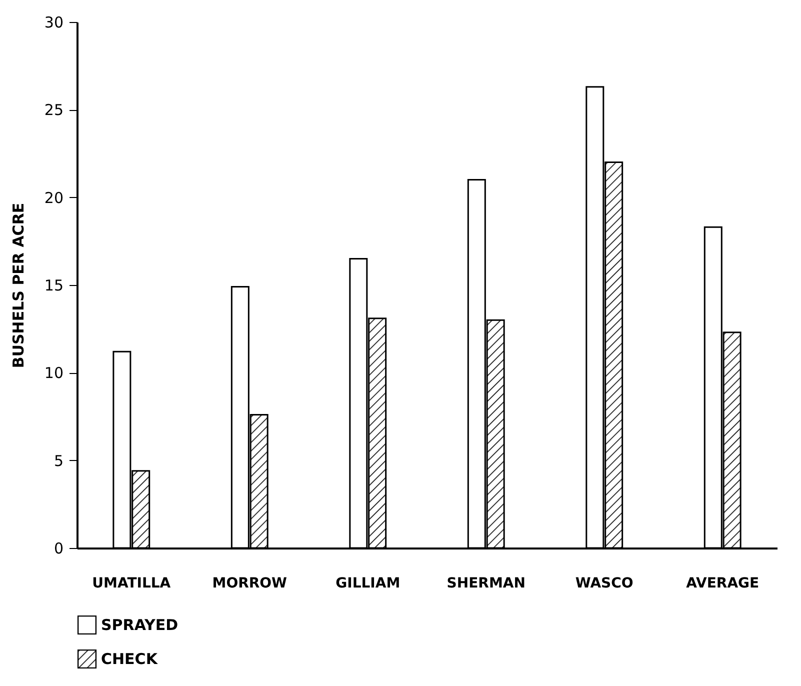 This screenshot has width=801, height=686. Describe the element at coordinates (131, 584) in the screenshot. I see `x-tick-label: UMATILLA` at that location.